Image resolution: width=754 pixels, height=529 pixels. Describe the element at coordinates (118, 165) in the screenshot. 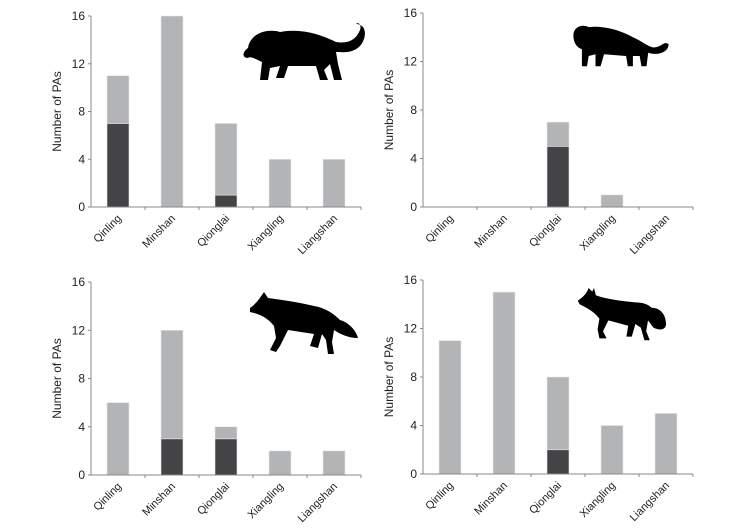

I see `bar-highlight-qinling` at that location.